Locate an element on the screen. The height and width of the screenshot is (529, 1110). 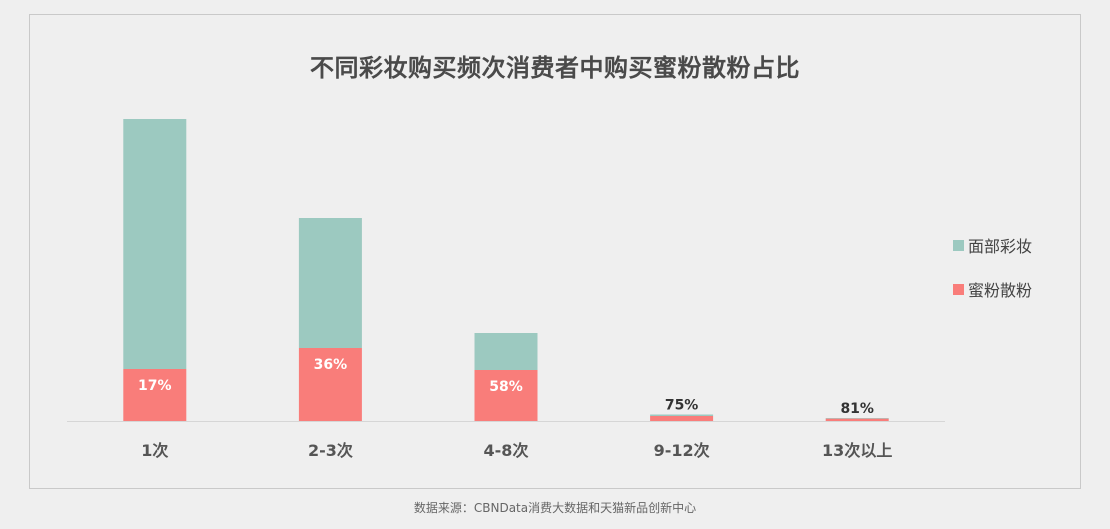
chart-legend: 面部彩妆 蜜粉散粉 is located at coordinates (992, 278).